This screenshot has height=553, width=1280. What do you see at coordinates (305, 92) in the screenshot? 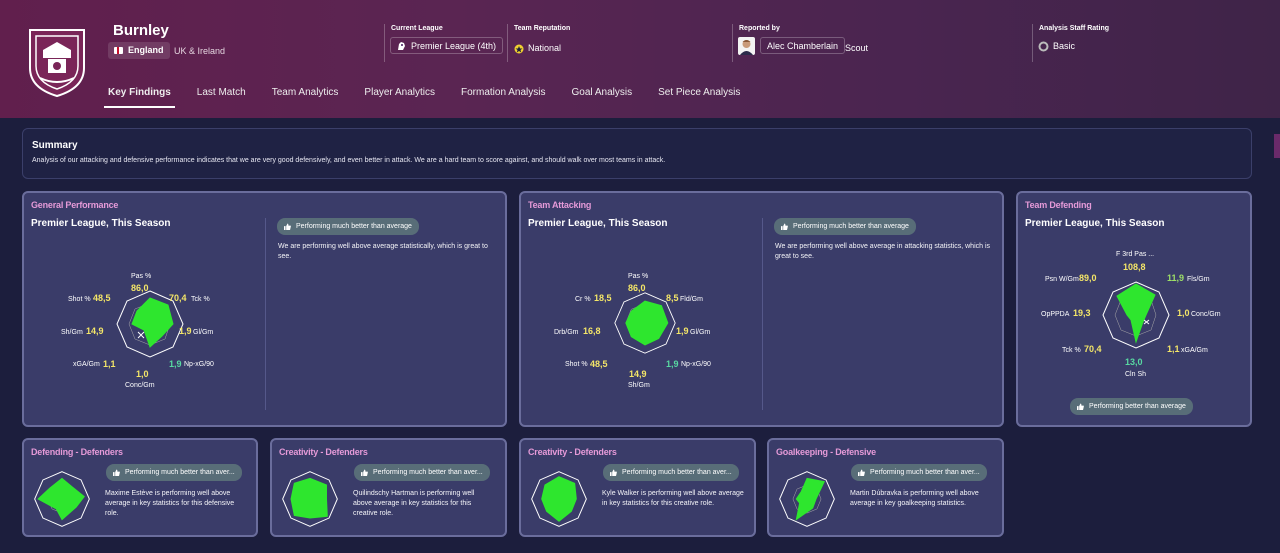
I see `tab-team-analytics: Team Analytics` at bounding box center [305, 92].